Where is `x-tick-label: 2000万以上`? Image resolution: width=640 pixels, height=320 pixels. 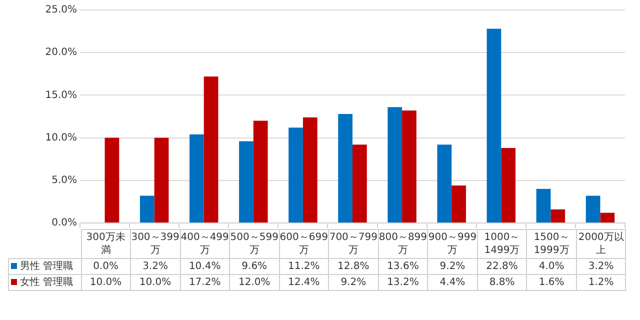
x-tick-label: 2000万以上 is located at coordinates (601, 244).